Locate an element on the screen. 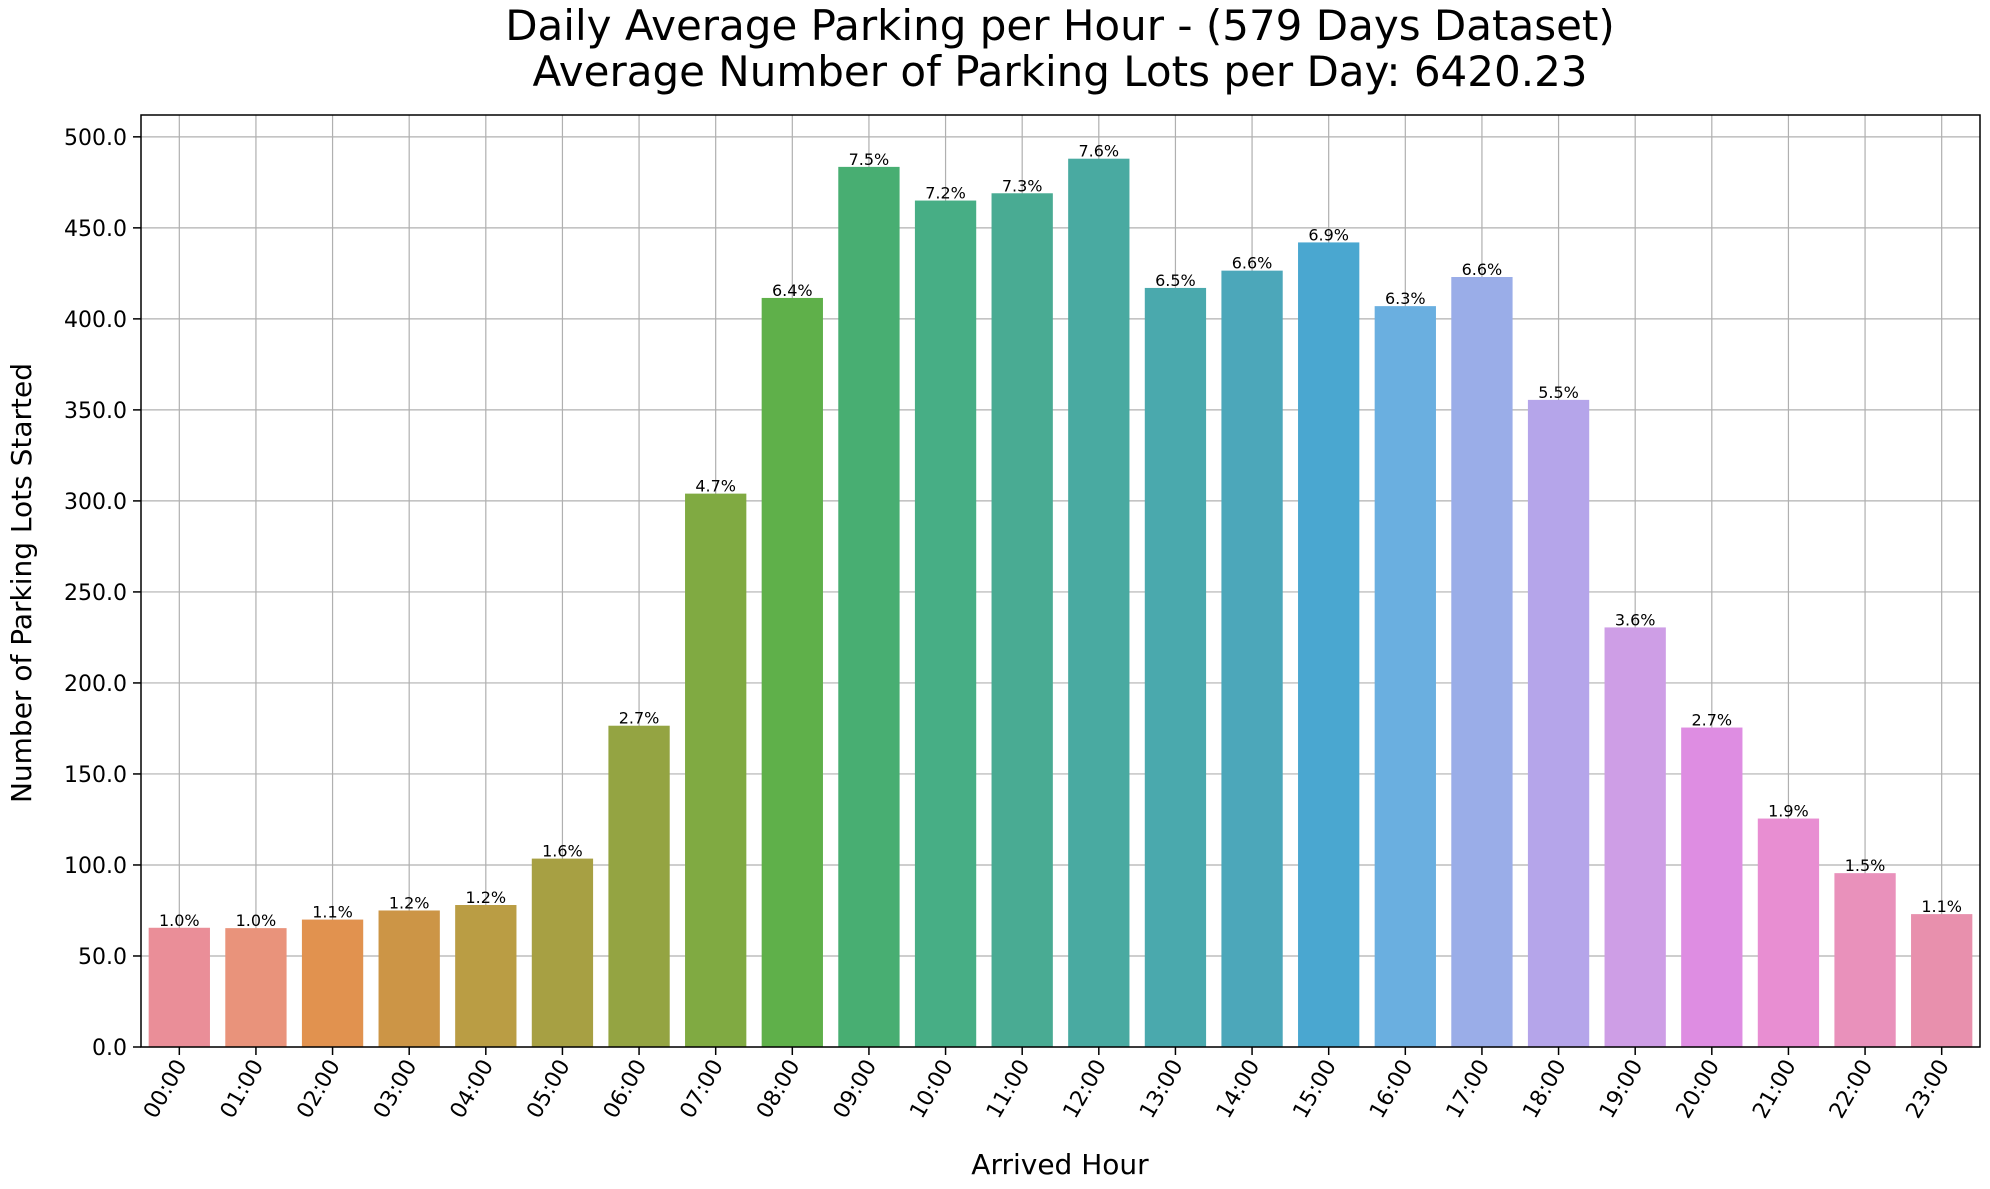 Image resolution: width=1990 pixels, height=1189 pixels. x-tick-label: 16:00 is located at coordinates (1391, 1089).